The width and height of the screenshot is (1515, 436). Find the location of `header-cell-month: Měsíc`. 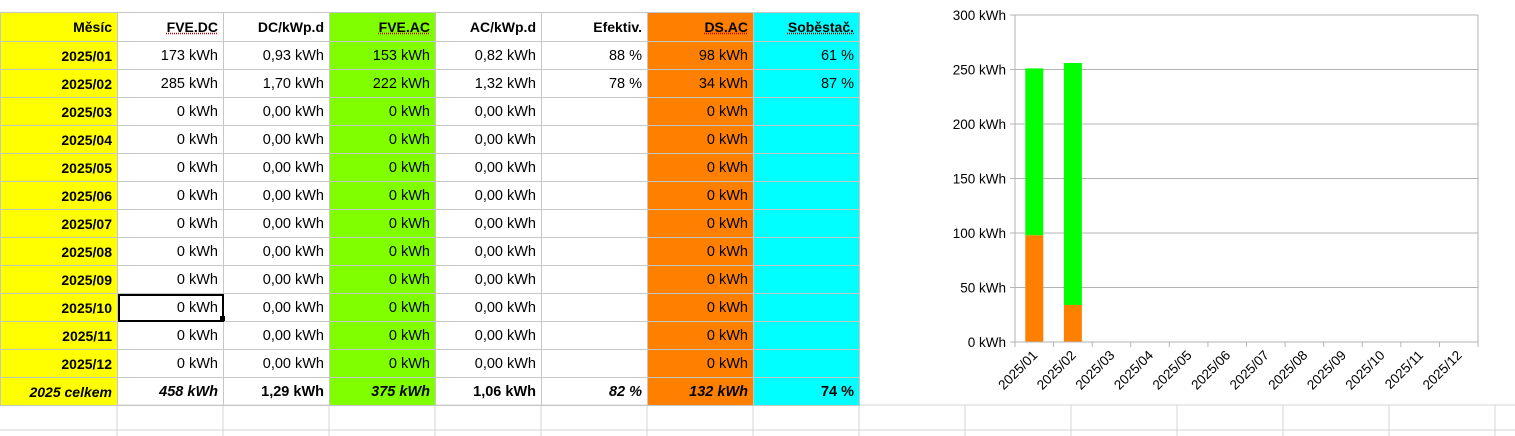

header-cell-month: Měsíc is located at coordinates (59, 27).